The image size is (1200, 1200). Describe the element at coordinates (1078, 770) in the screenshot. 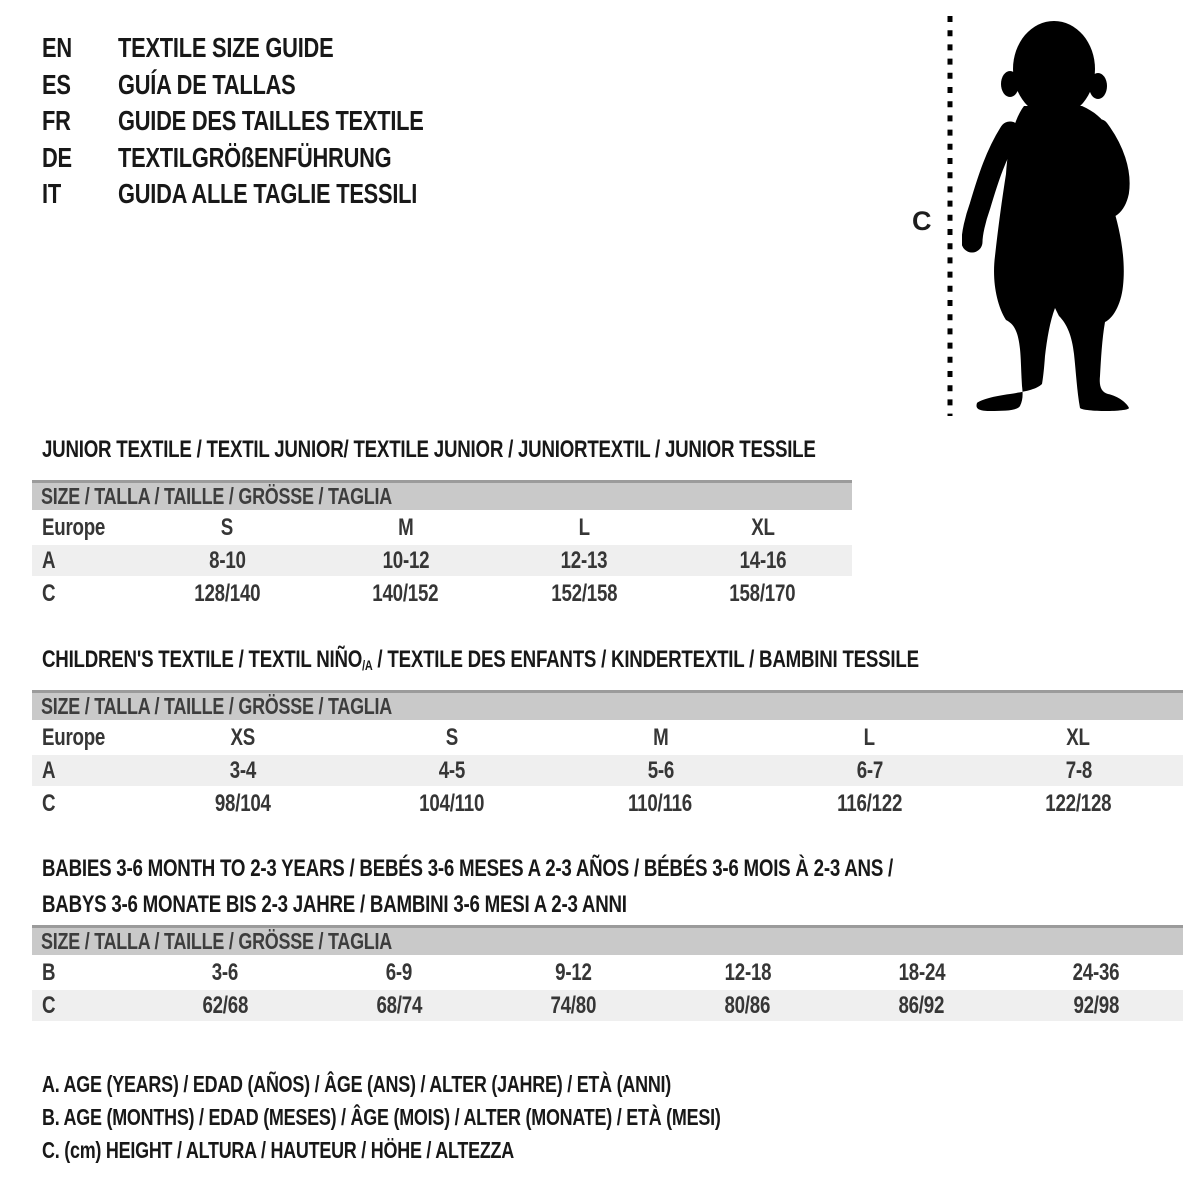

I see `size-cell: 7-8` at that location.